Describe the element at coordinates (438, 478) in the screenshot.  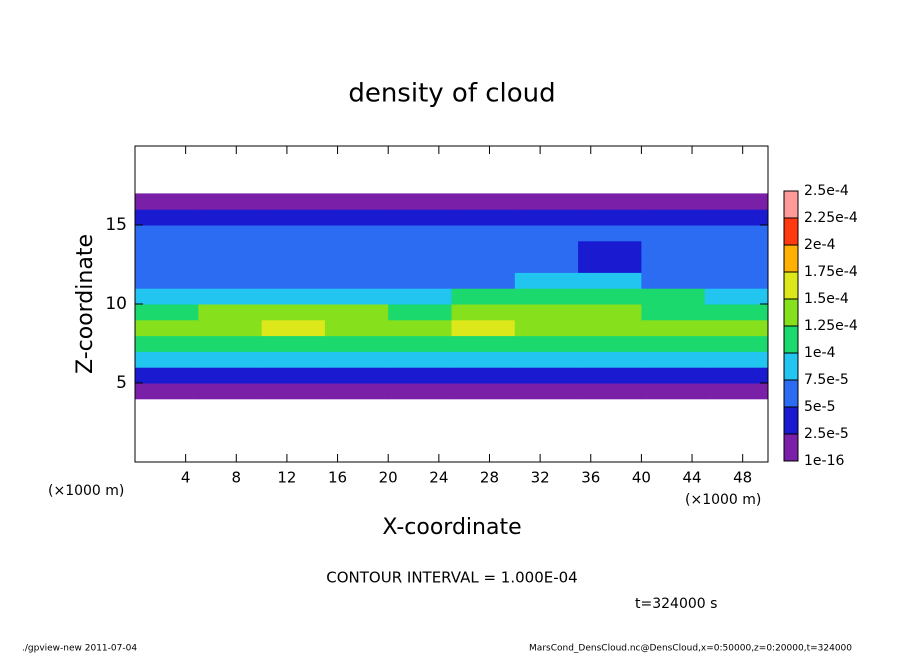
I see `x-tick-label: 24` at that location.